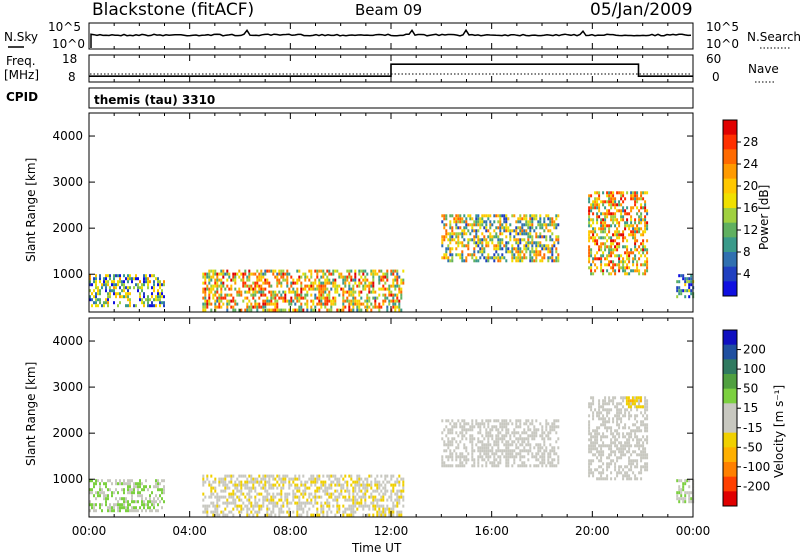 The width and height of the screenshot is (800, 554). I want to click on velocity-colorbar-swatch, so click(730, 499).